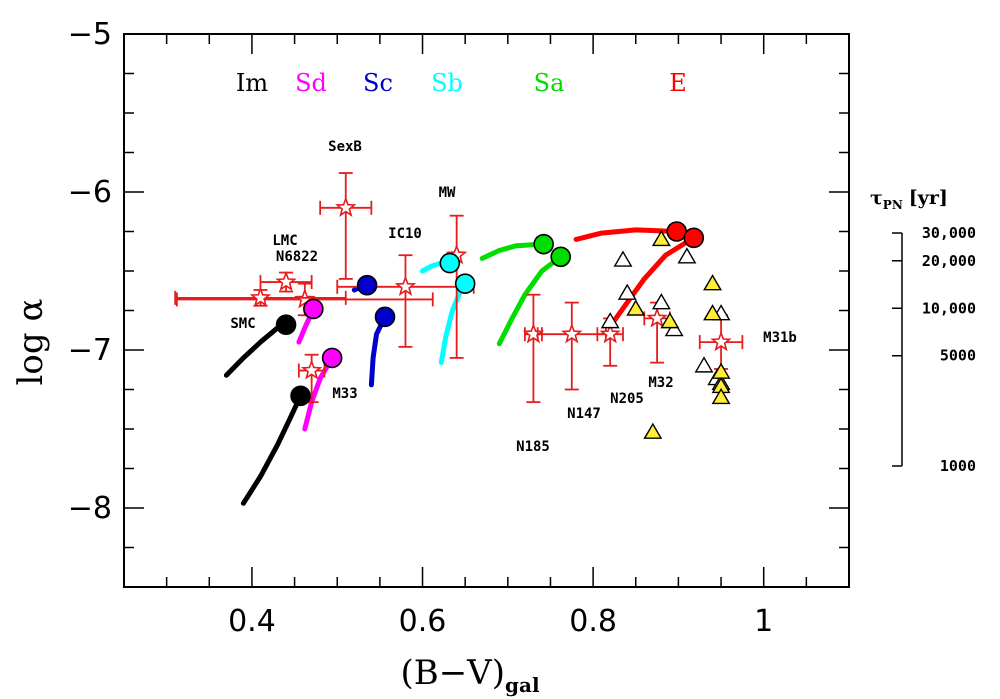  I want to click on tau-scale-tick-label: 10,000, so click(949, 308).